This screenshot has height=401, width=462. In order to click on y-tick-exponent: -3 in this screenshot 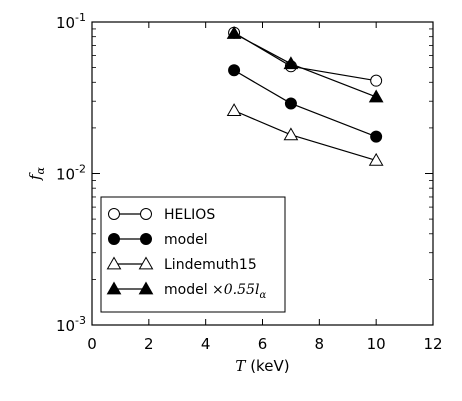, I will do `click(80, 320)`.